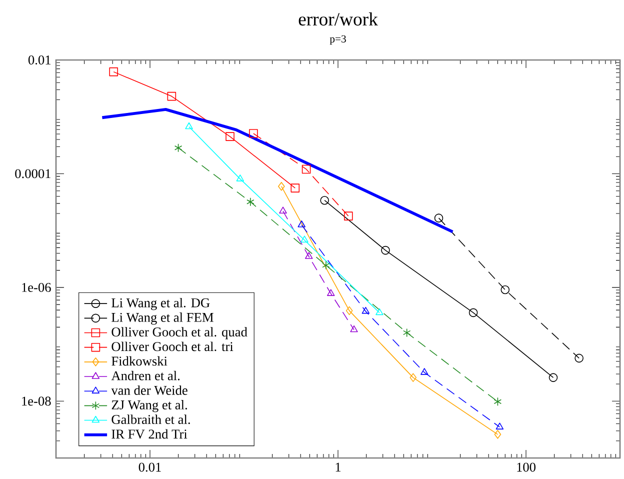 This screenshot has height=479, width=624. I want to click on y-tick-label: 0.01, so click(39, 60).